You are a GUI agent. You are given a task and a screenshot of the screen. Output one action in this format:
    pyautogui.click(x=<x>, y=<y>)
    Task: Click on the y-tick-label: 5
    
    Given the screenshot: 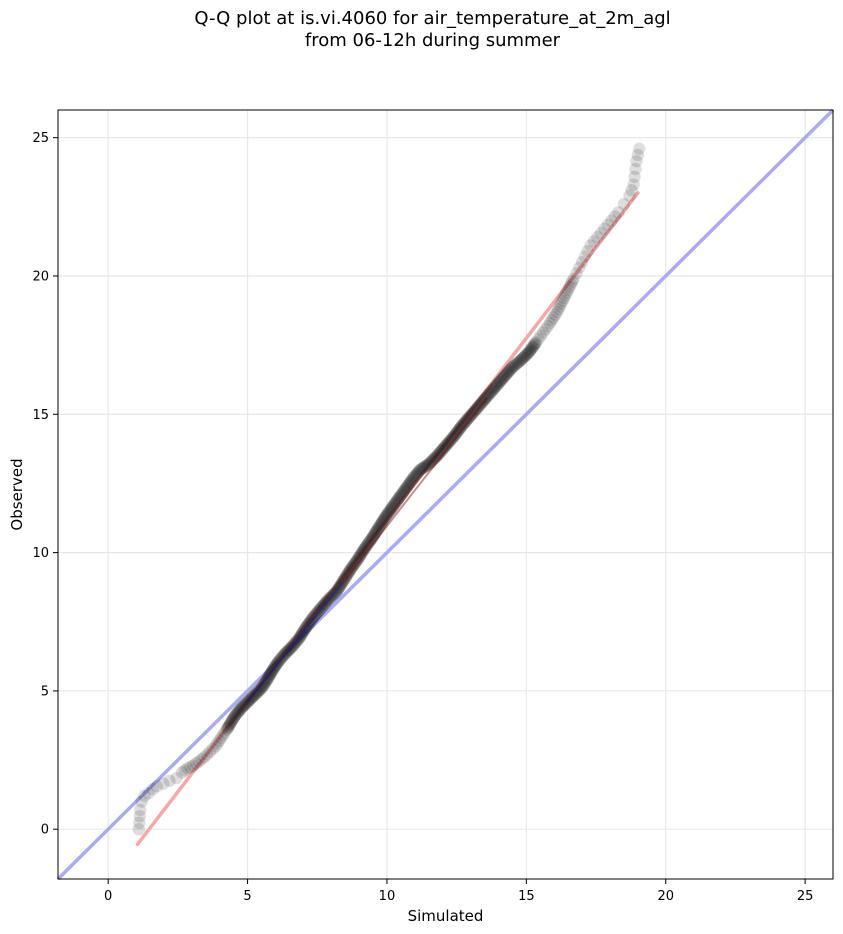 What is the action you would take?
    pyautogui.click(x=45, y=691)
    